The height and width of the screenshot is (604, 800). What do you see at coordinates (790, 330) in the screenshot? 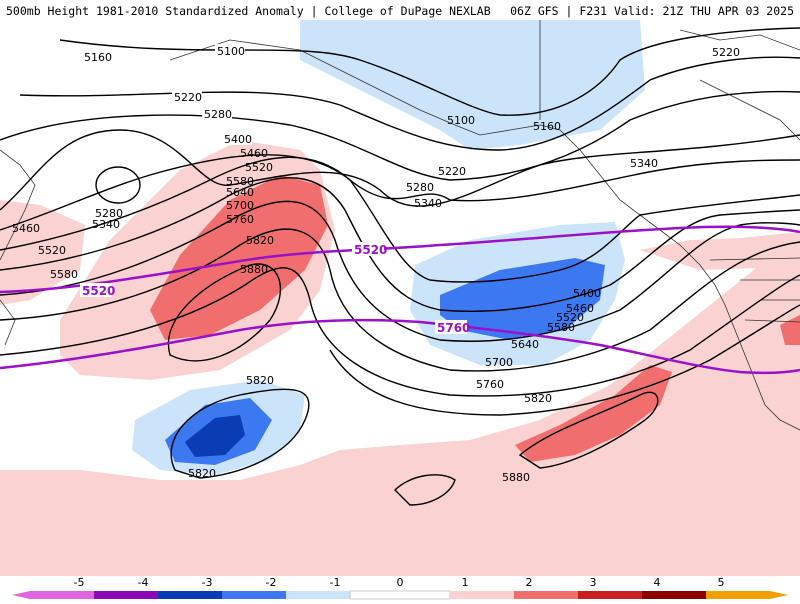
I see `pos2-anomaly-mexico` at bounding box center [790, 330].